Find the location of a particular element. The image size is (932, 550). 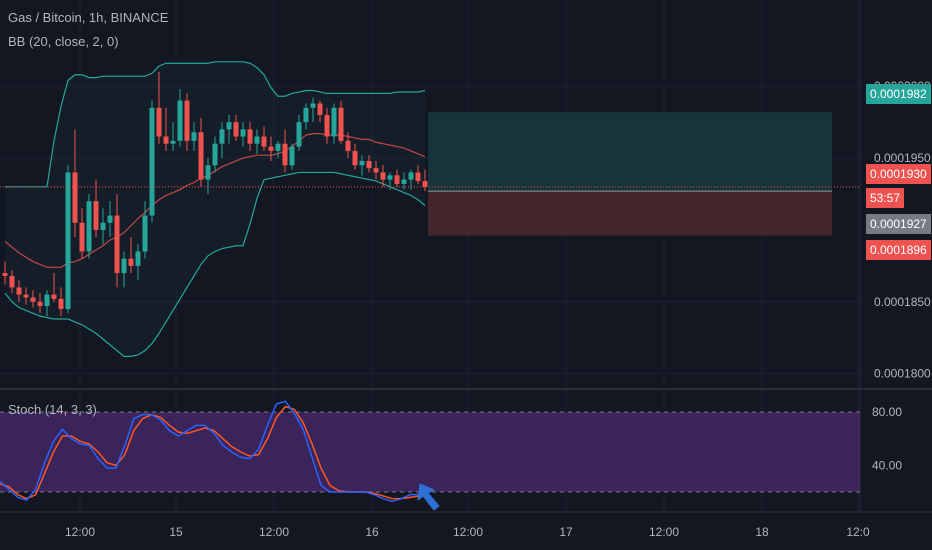

time-tick-label: 17 is located at coordinates (566, 532).